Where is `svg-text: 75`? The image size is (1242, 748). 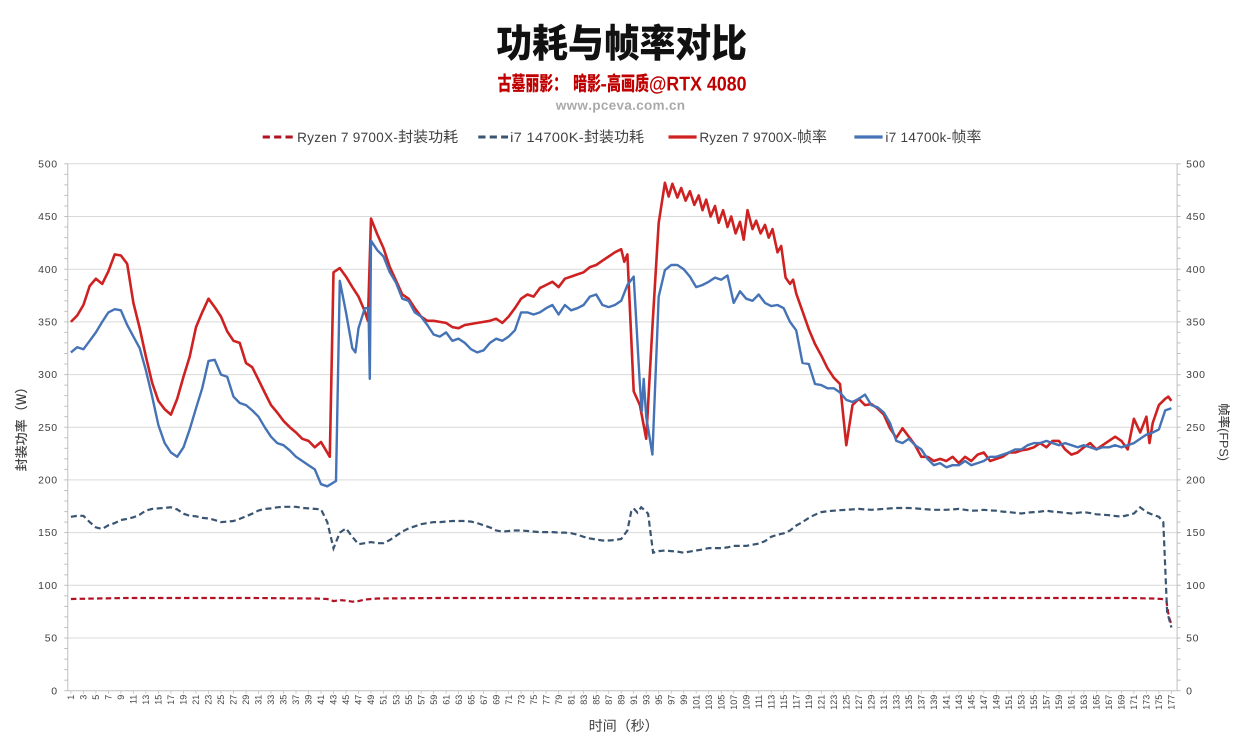 svg-text: 75 is located at coordinates (534, 700).